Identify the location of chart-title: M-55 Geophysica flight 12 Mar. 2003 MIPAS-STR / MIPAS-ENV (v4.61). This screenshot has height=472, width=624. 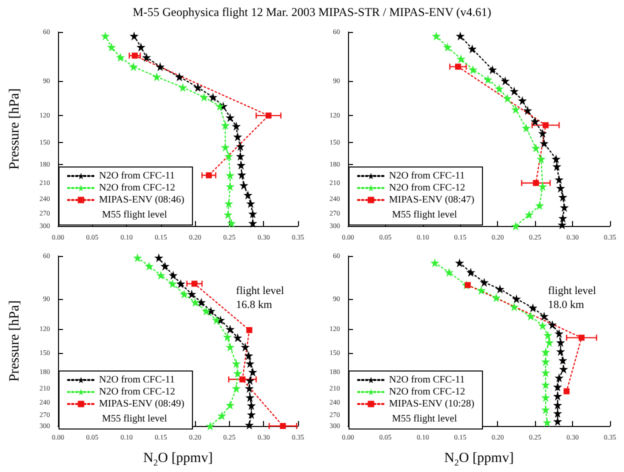
(312, 12).